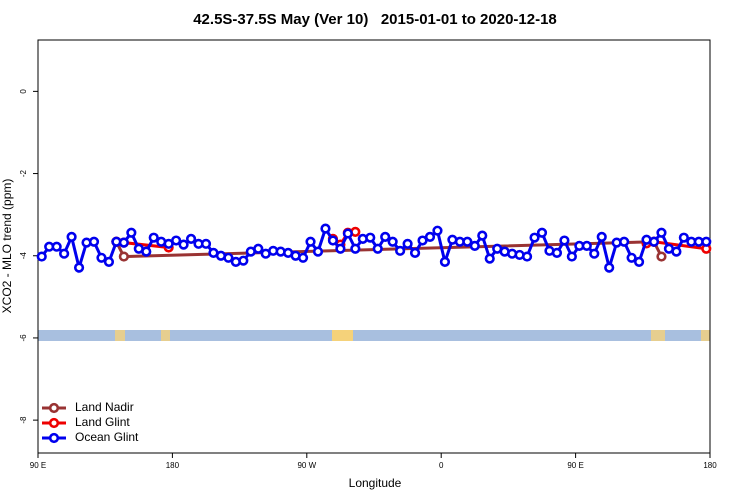 This screenshot has height=500, width=750. What do you see at coordinates (7, 246) in the screenshot?
I see `y-axis-label: XCO2 - MLO trend (ppm)` at bounding box center [7, 246].